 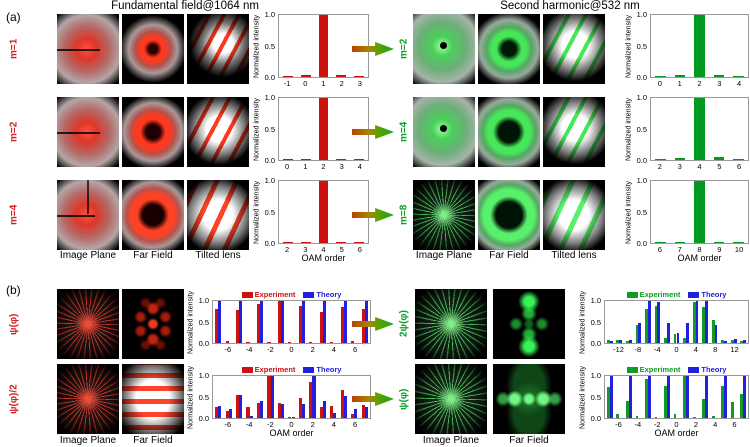 What do you see at coordinates (641, 46) in the screenshot?
I see `y-axis-ticks-a_right_m2: 1.0 0.5 0.0` at bounding box center [641, 46].